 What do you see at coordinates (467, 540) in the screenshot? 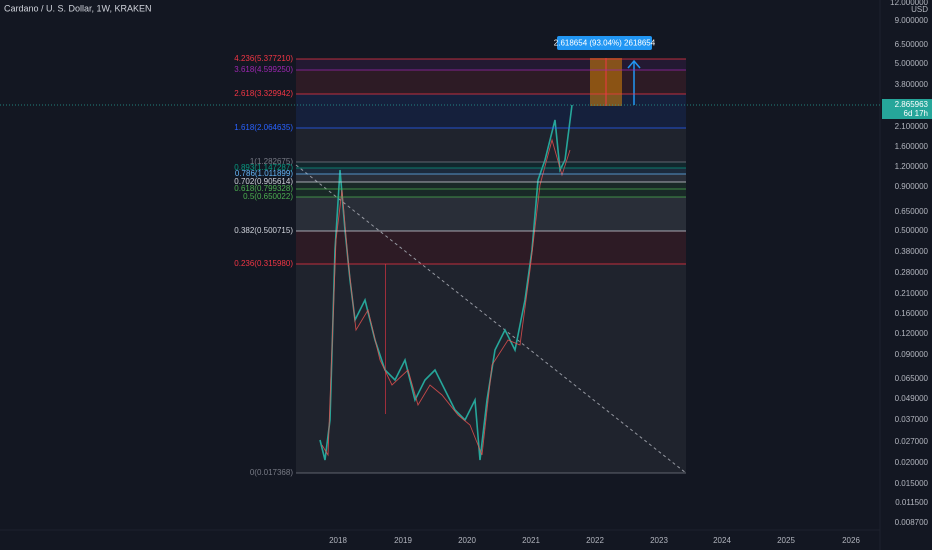
I see `time-label: 2020` at bounding box center [467, 540].